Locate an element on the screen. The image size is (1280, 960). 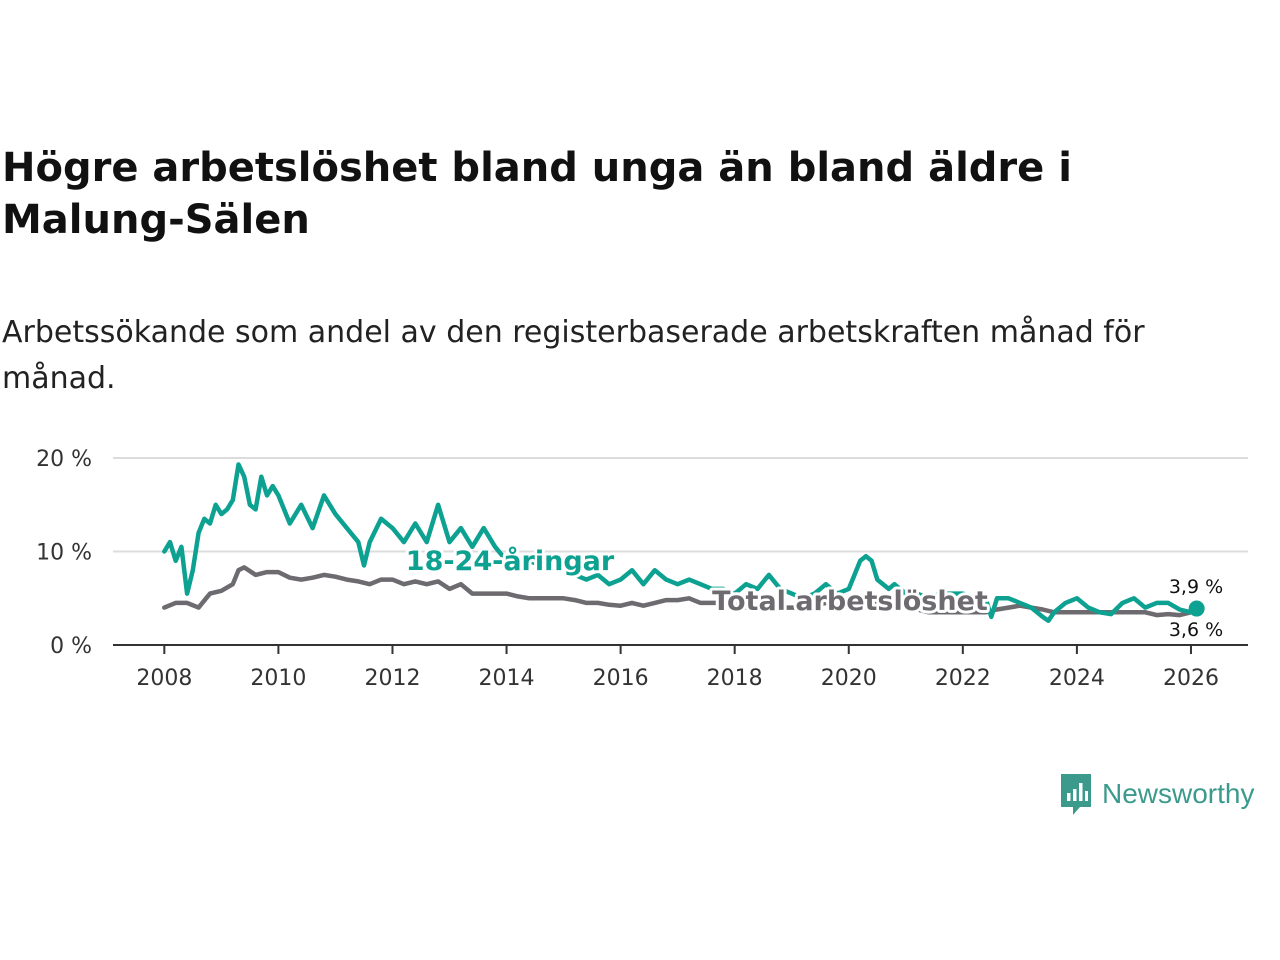
x-tick-label: 2018 is located at coordinates (735, 678).